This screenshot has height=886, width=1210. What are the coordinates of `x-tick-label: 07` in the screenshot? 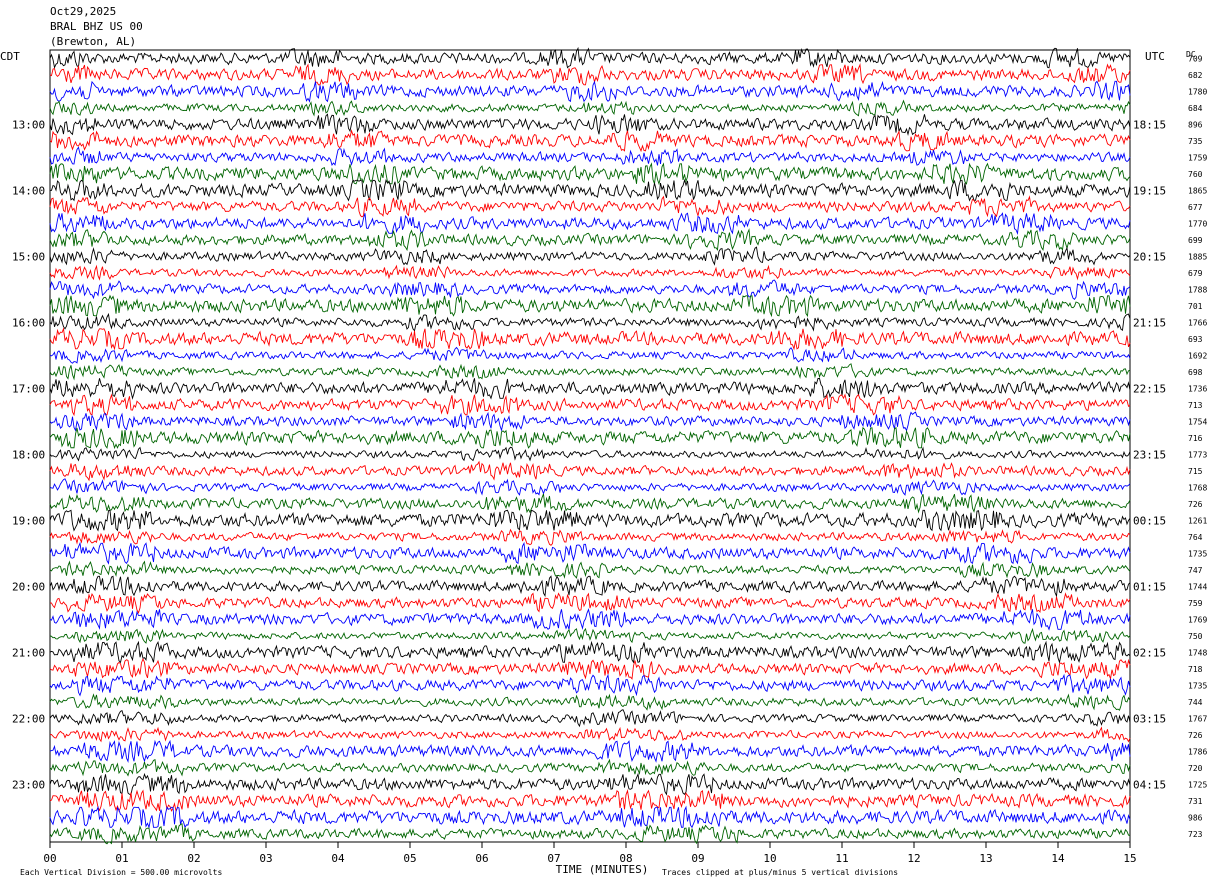 It's located at (553, 858).